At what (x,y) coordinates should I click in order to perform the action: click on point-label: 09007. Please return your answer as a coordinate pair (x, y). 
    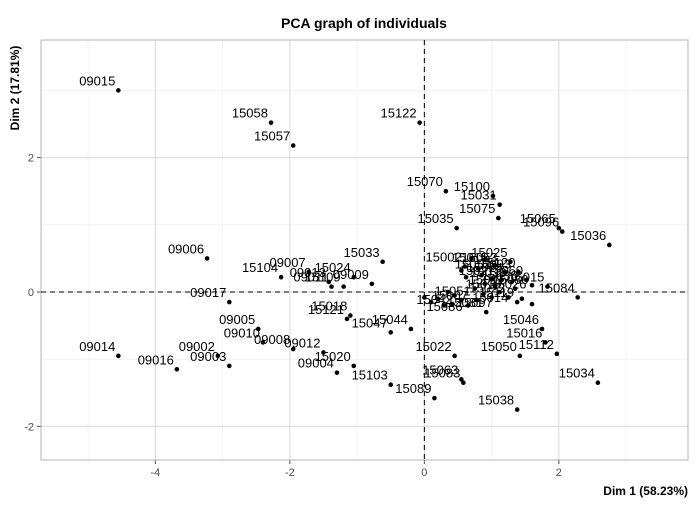
    Looking at the image, I should click on (288, 262).